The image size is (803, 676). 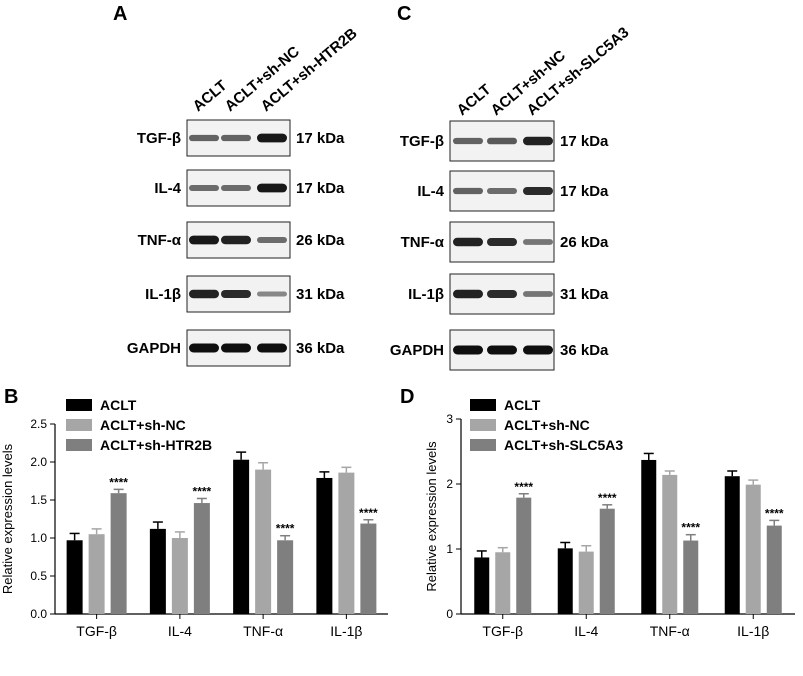 I want to click on legend-label: ACLT, so click(x=522, y=405).